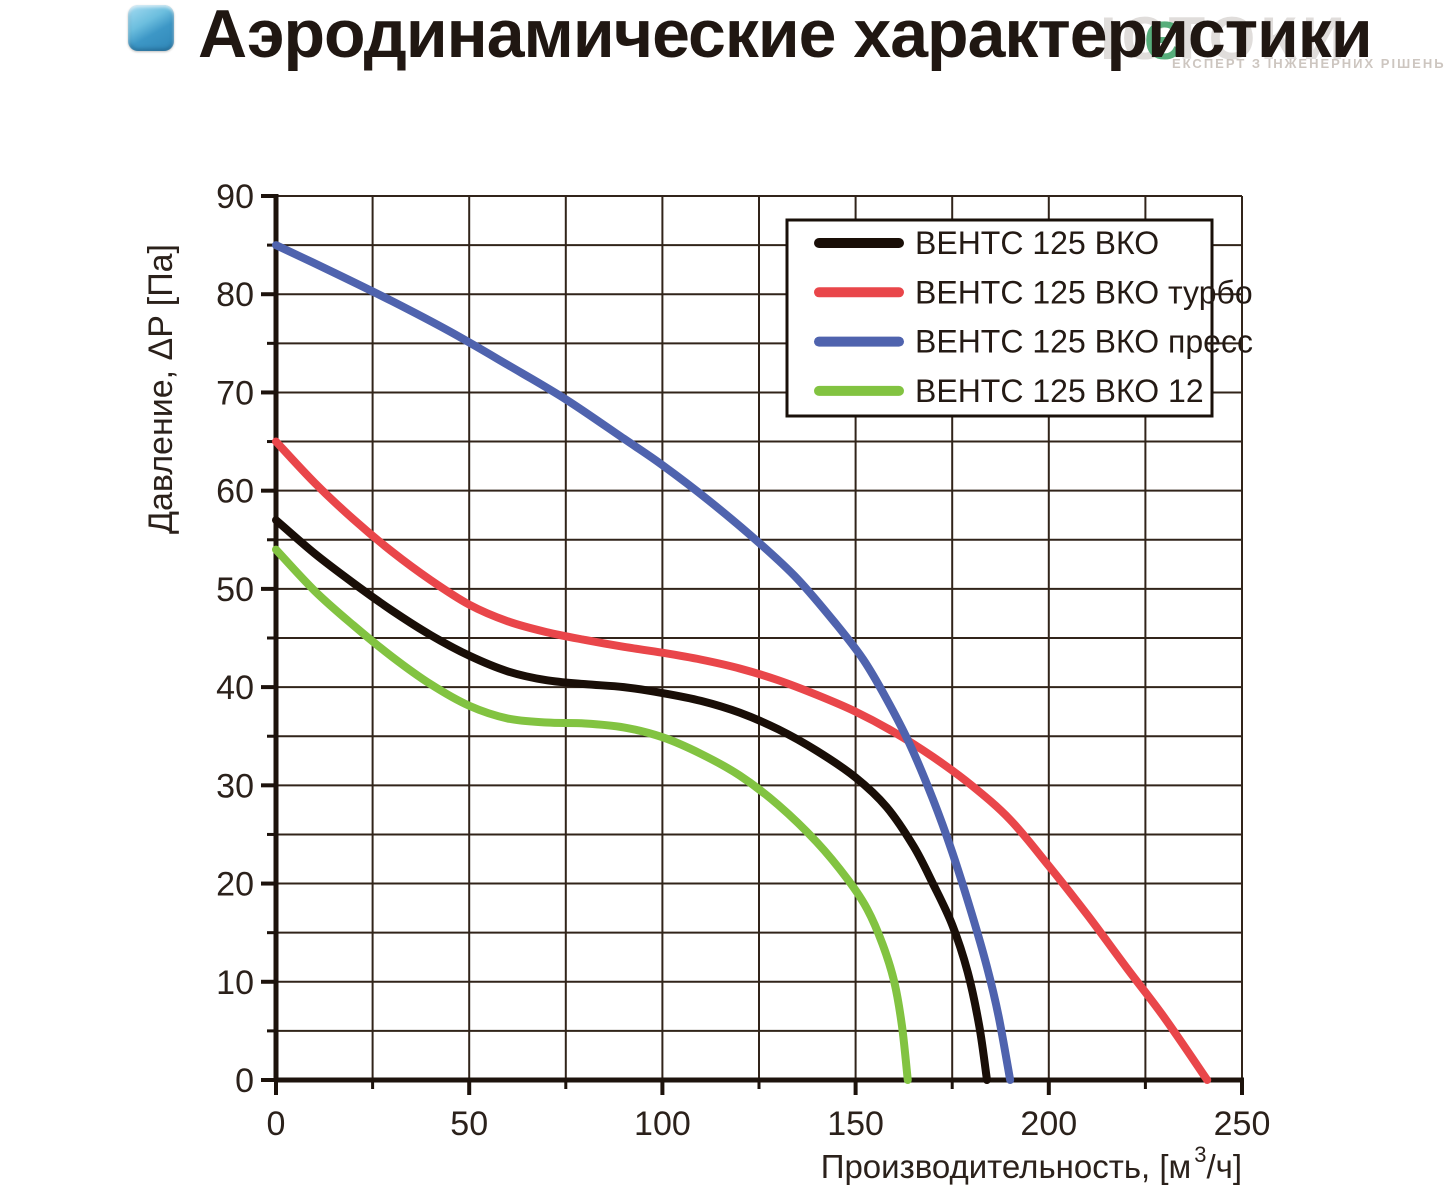  What do you see at coordinates (235, 590) in the screenshot?
I see `y-tick-label: 50` at bounding box center [235, 590].